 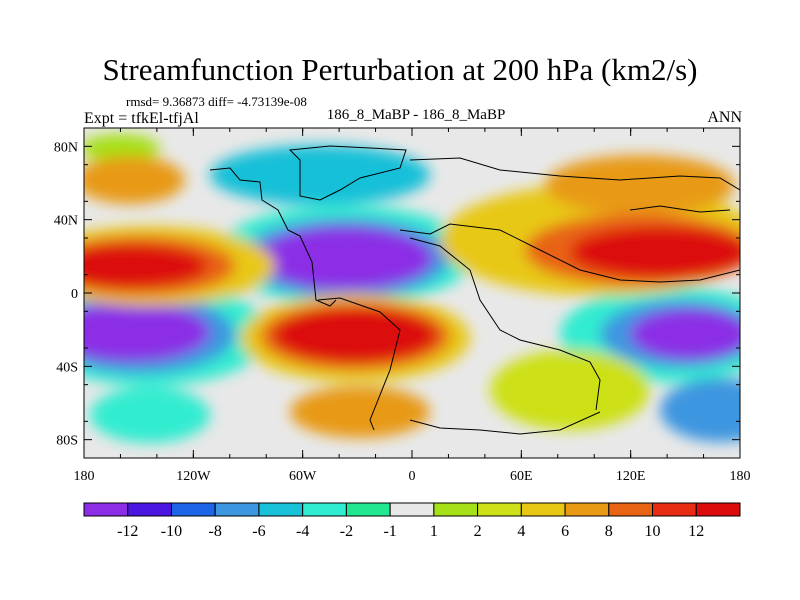 I want to click on colorbar-label: 4, so click(x=521, y=531).